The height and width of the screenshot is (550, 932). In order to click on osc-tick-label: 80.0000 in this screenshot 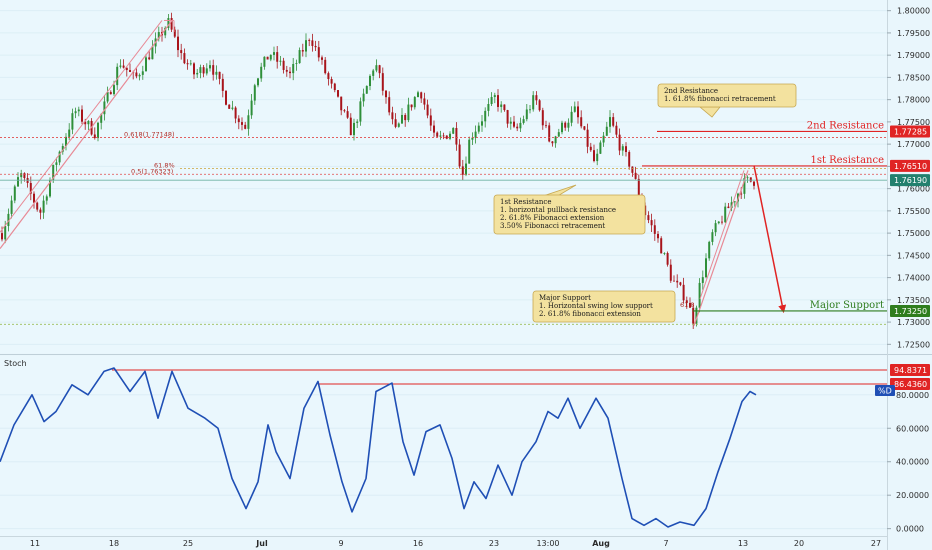, I will do `click(912, 395)`.